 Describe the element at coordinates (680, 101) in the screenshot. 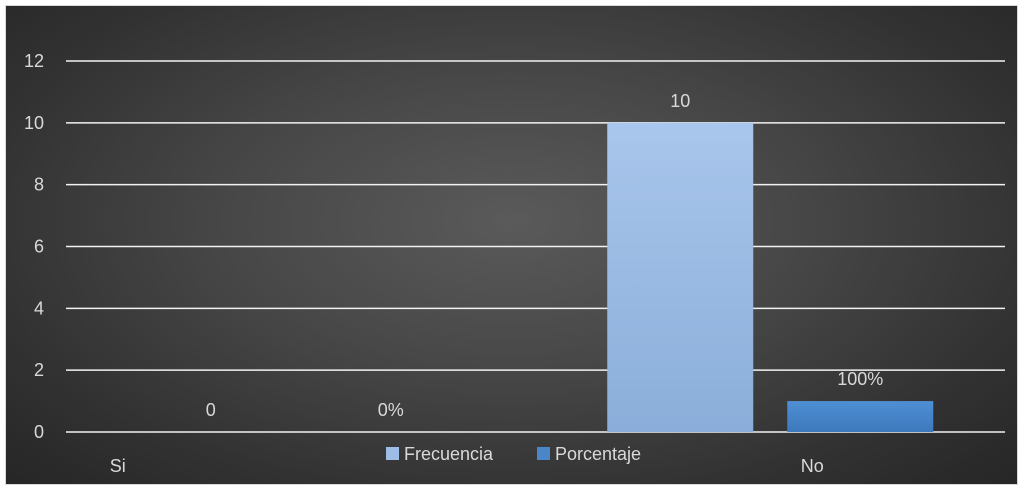

I see `data-label-frecuencia-no: 10` at that location.